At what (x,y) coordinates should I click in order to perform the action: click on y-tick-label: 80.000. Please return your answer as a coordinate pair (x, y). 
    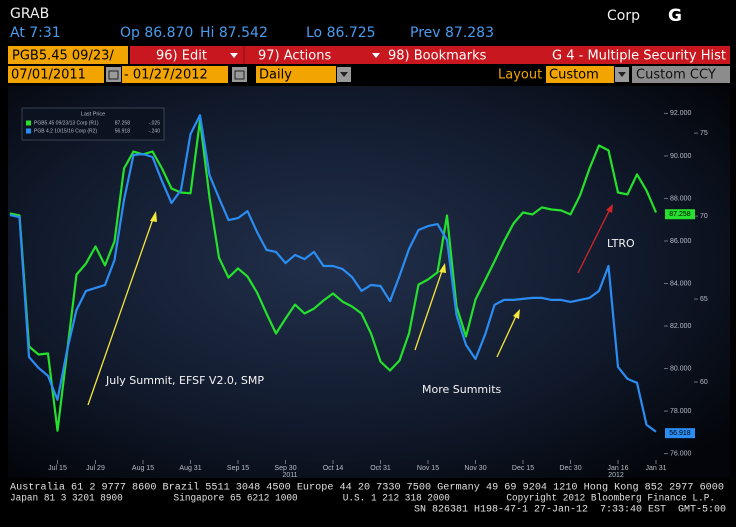
    Looking at the image, I should click on (681, 368).